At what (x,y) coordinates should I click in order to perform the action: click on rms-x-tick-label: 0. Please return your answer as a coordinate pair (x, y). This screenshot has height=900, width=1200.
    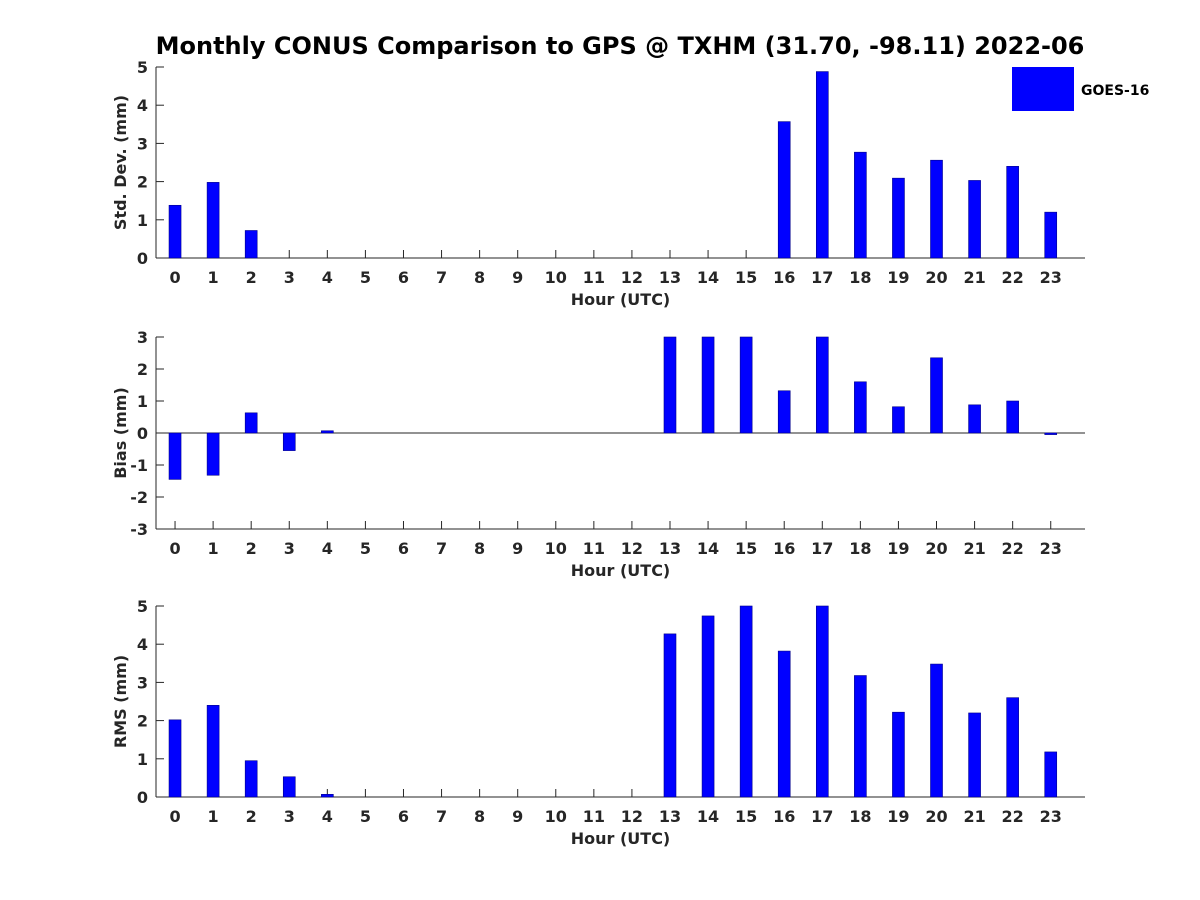
    Looking at the image, I should click on (174, 816).